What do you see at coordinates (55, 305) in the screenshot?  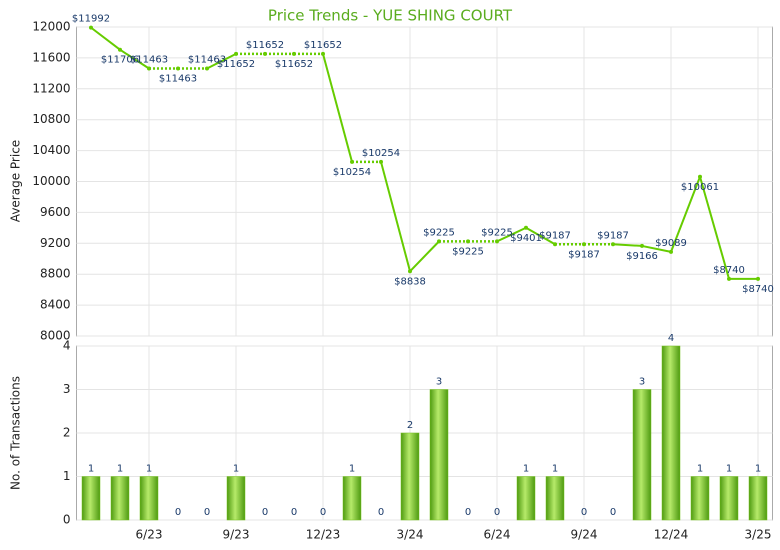 I see `y-tick-label: 8400` at bounding box center [55, 305].